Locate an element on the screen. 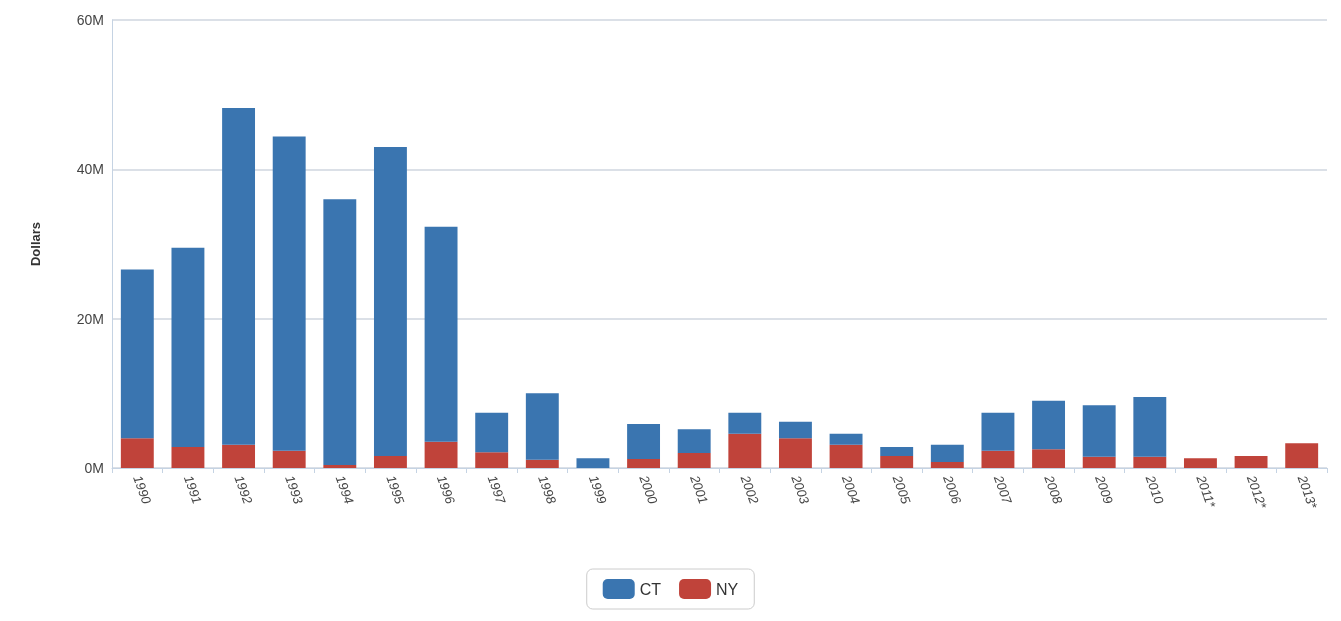  legend-label: NY is located at coordinates (727, 589).